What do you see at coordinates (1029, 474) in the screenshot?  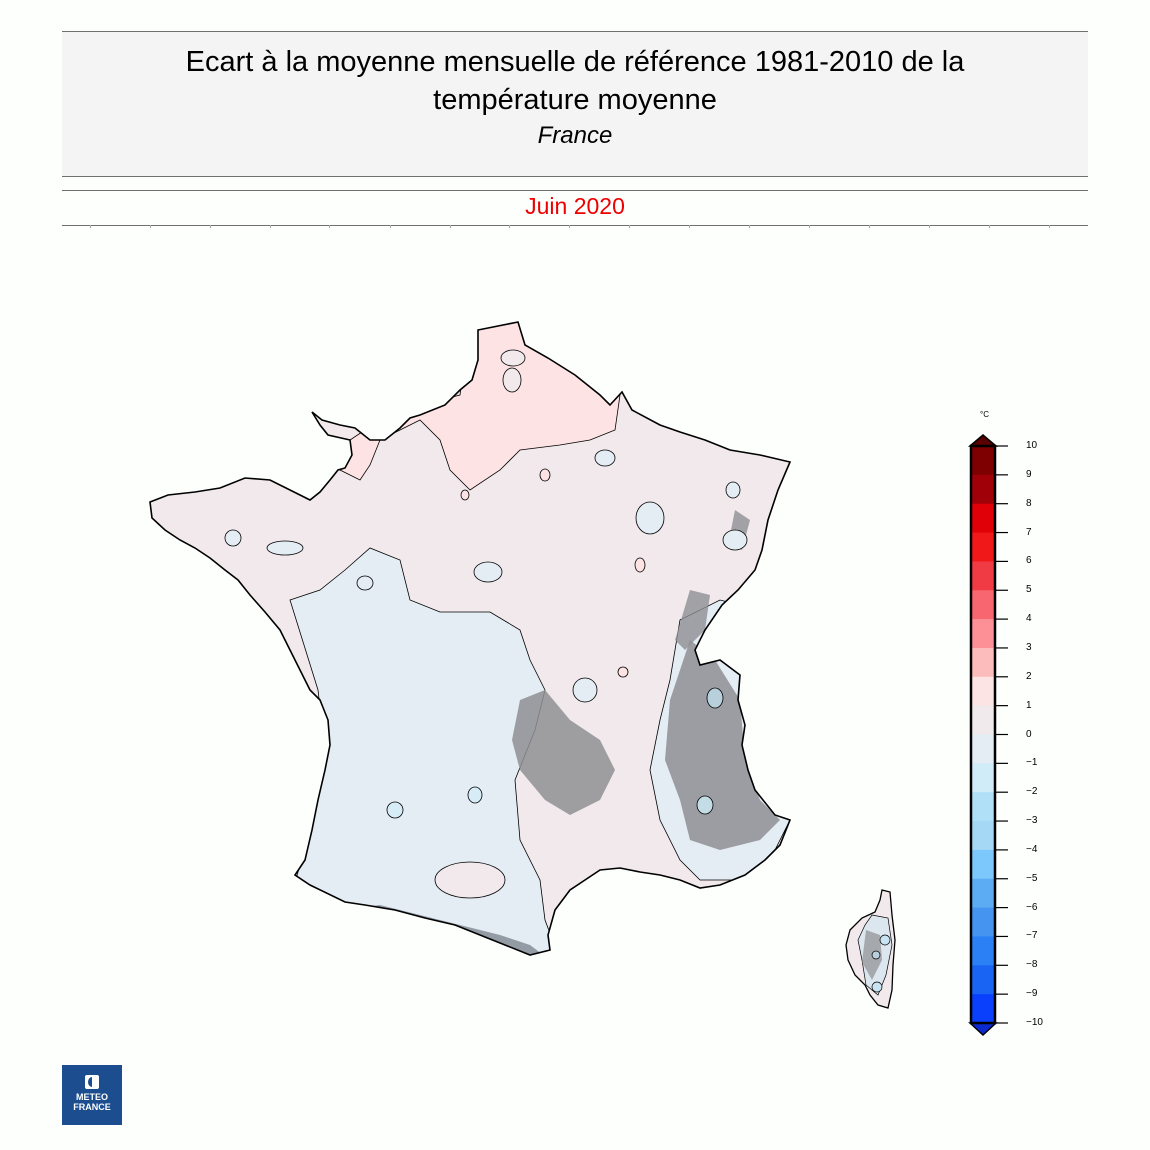 I see `colorbar-tick-label: 9` at bounding box center [1029, 474].